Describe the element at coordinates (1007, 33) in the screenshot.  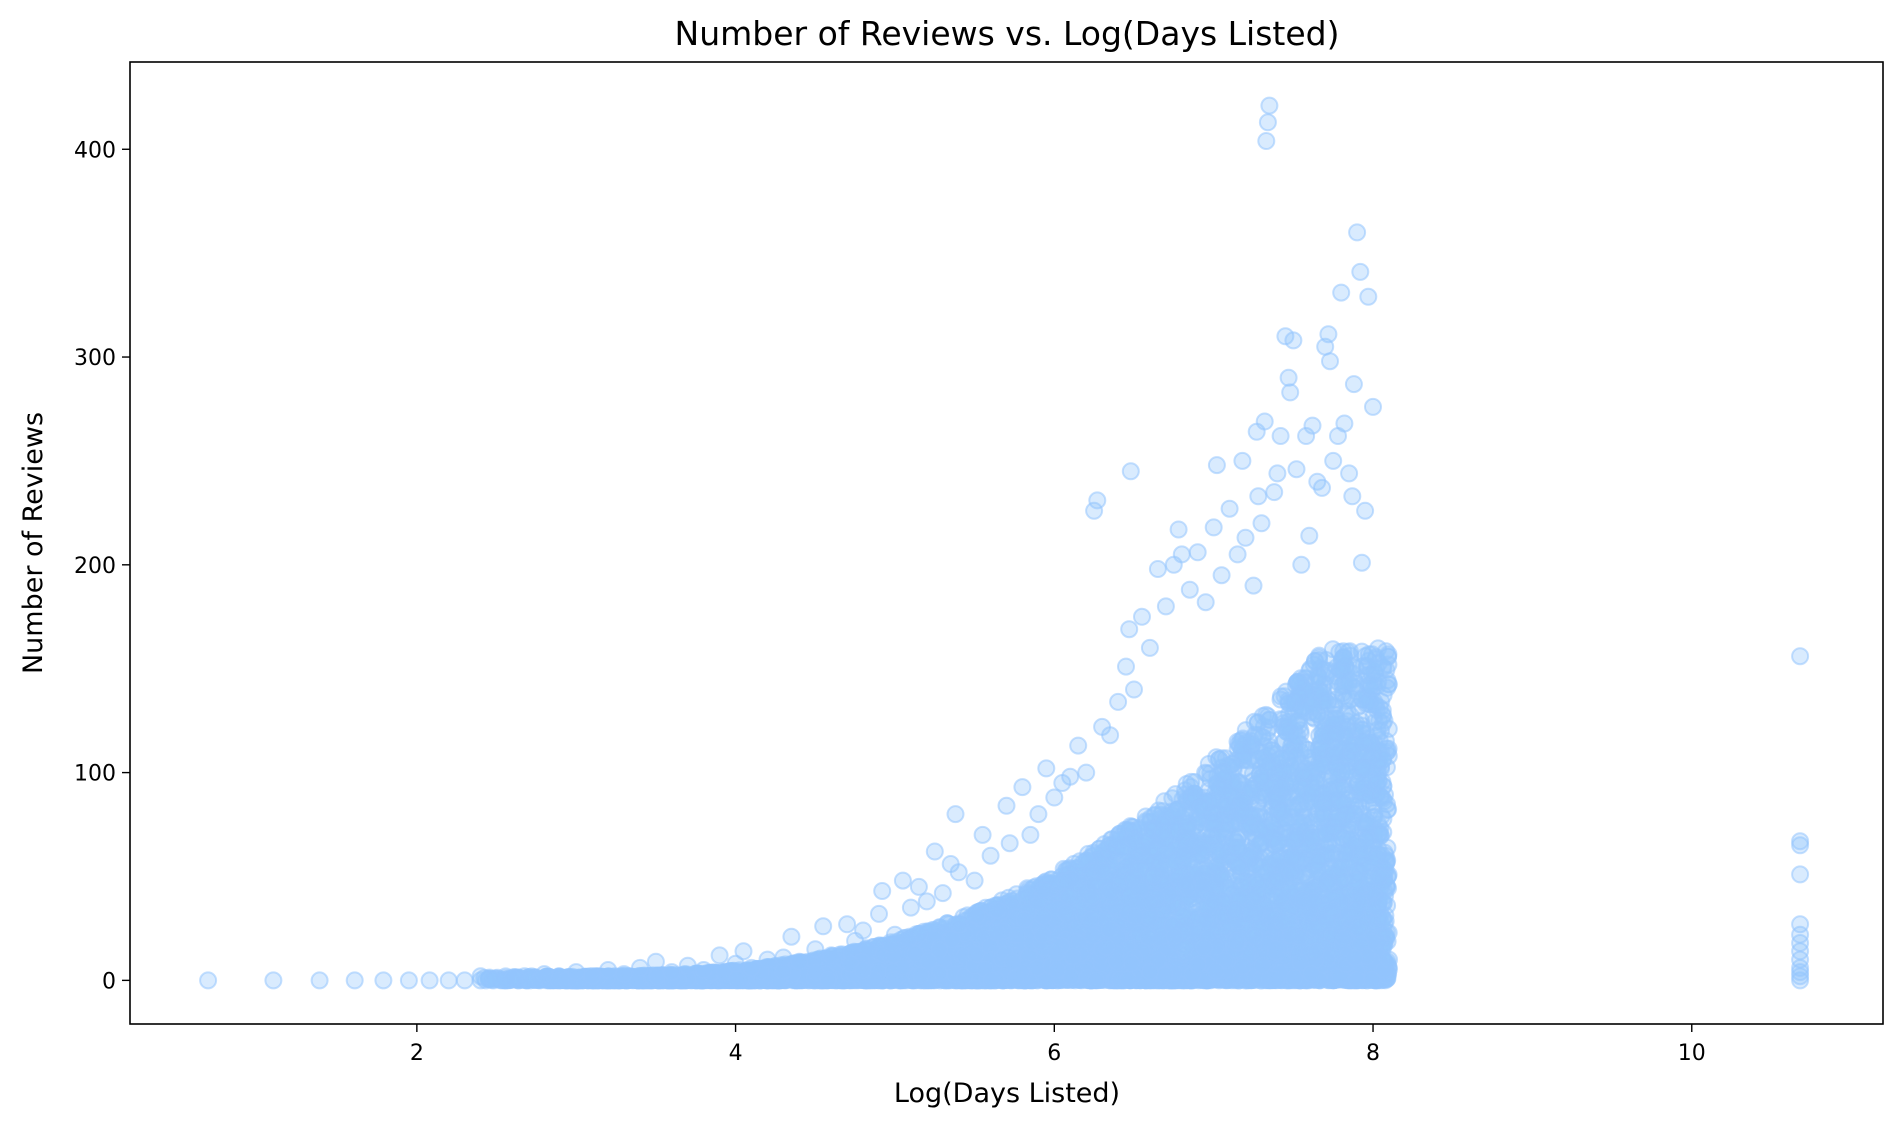
I see `chart-title: Number of Reviews vs. Log(Days Listed)` at that location.